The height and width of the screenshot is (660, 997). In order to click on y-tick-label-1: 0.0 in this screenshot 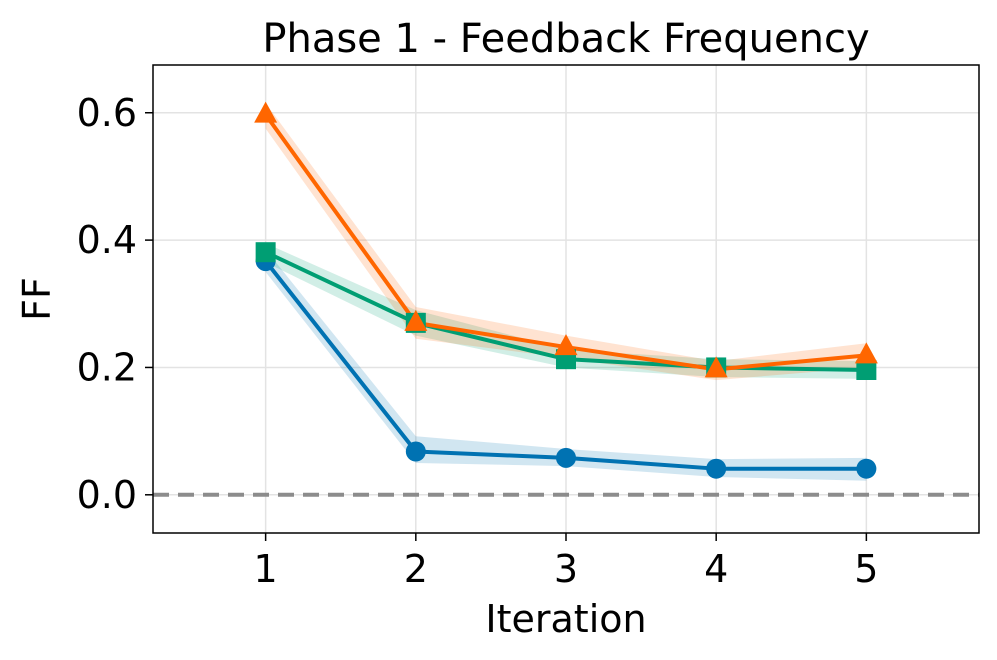, I will do `click(107, 495)`.